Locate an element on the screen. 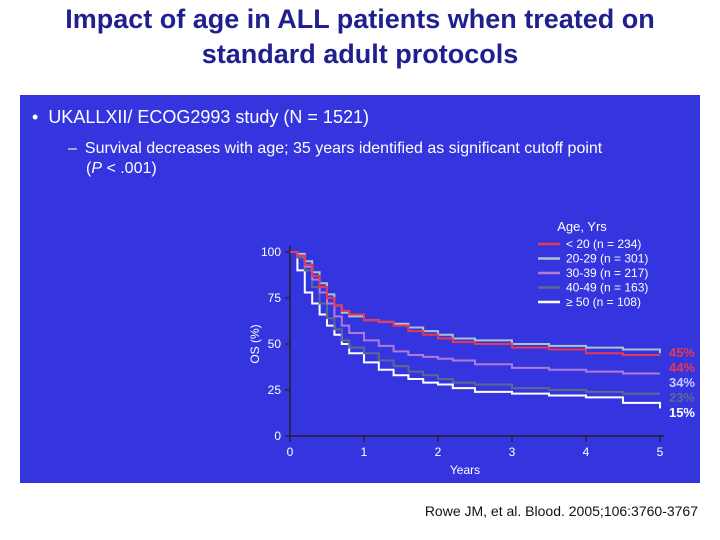  bullet-study: • UKALLXII/ ECOG2993 study (N = 1521) is located at coordinates (200, 117).